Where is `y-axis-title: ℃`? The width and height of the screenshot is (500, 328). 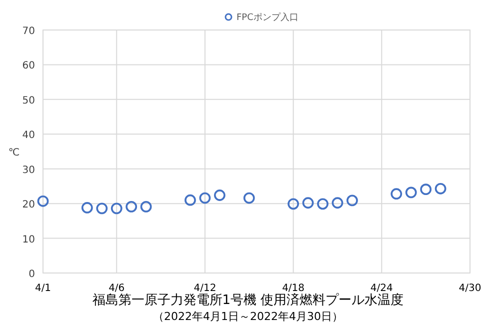 y-axis-title: ℃ is located at coordinates (14, 153).